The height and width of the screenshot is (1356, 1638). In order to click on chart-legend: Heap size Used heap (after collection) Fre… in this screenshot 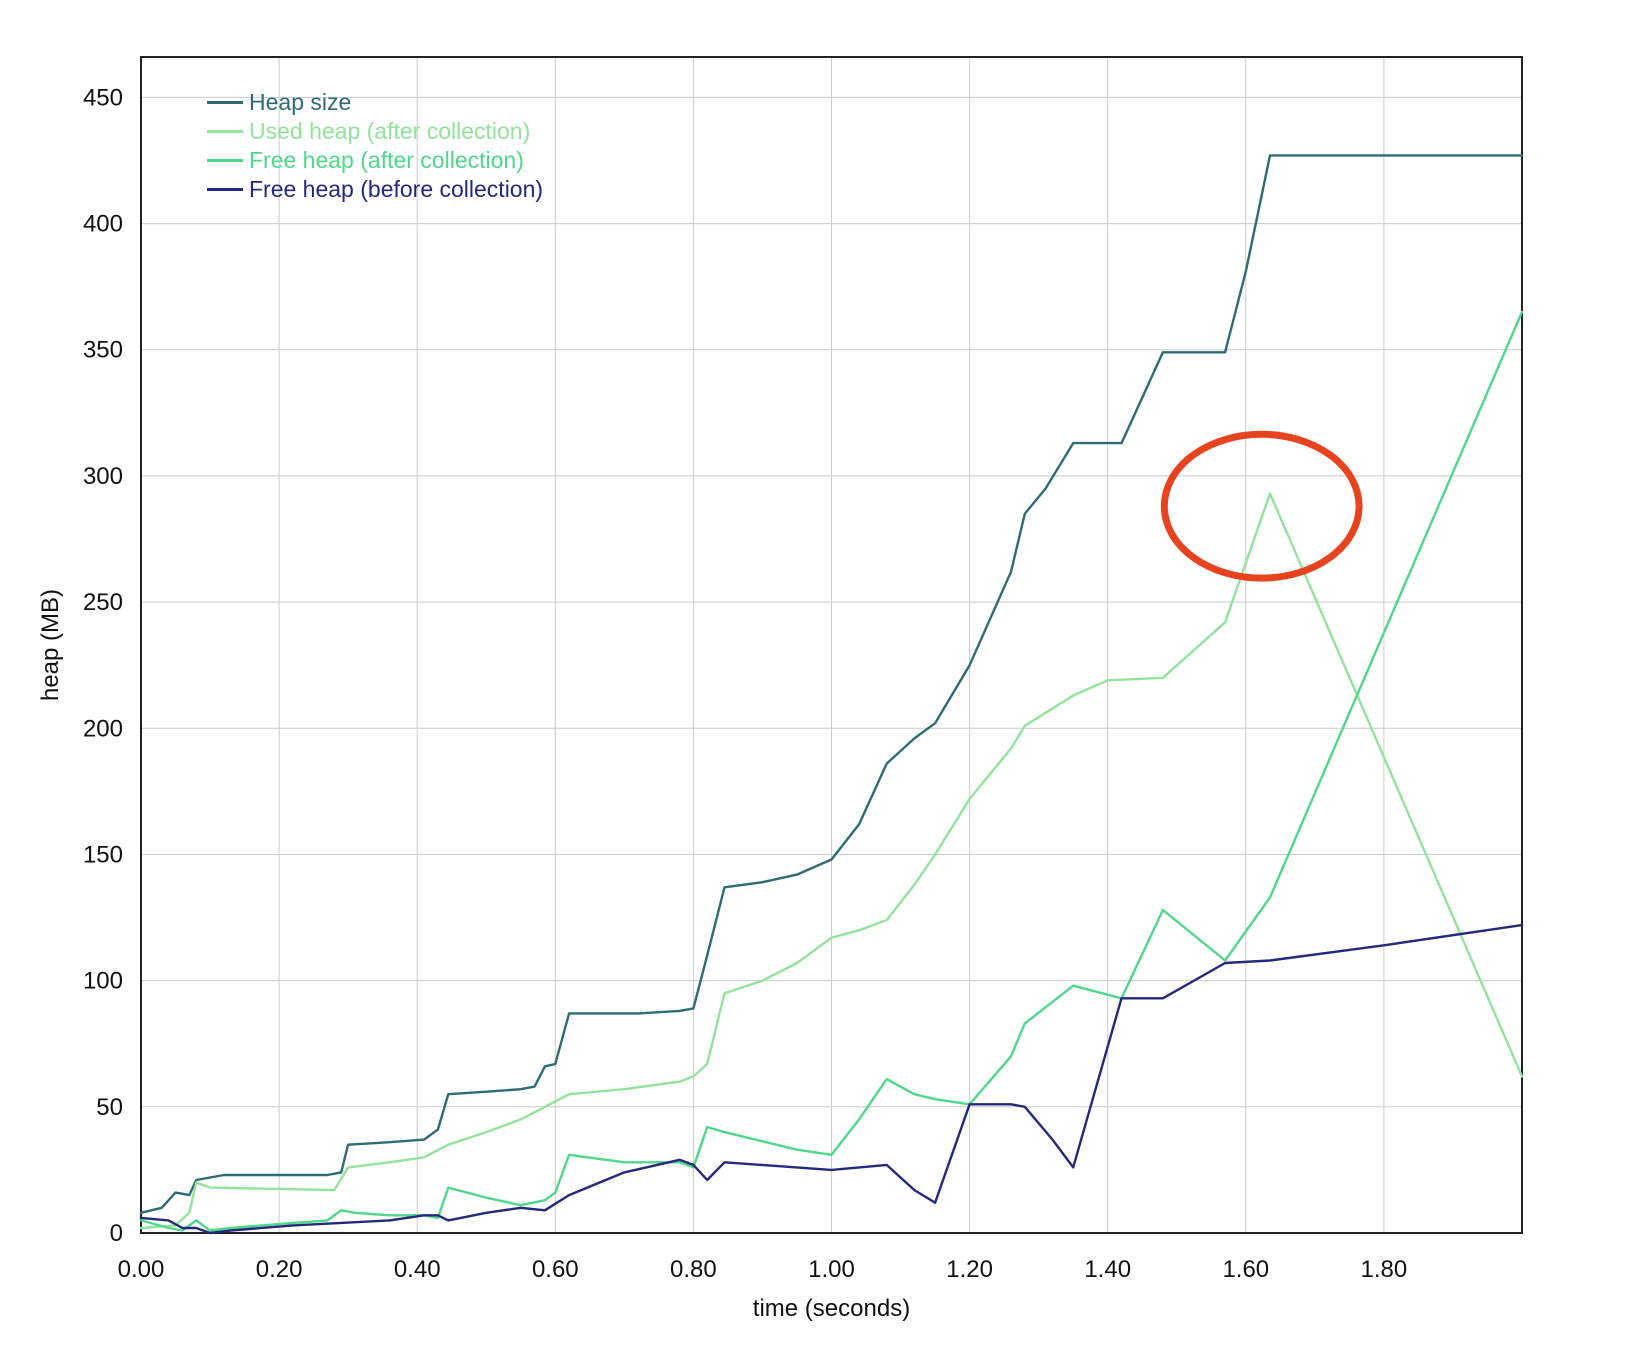, I will do `click(375, 146)`.